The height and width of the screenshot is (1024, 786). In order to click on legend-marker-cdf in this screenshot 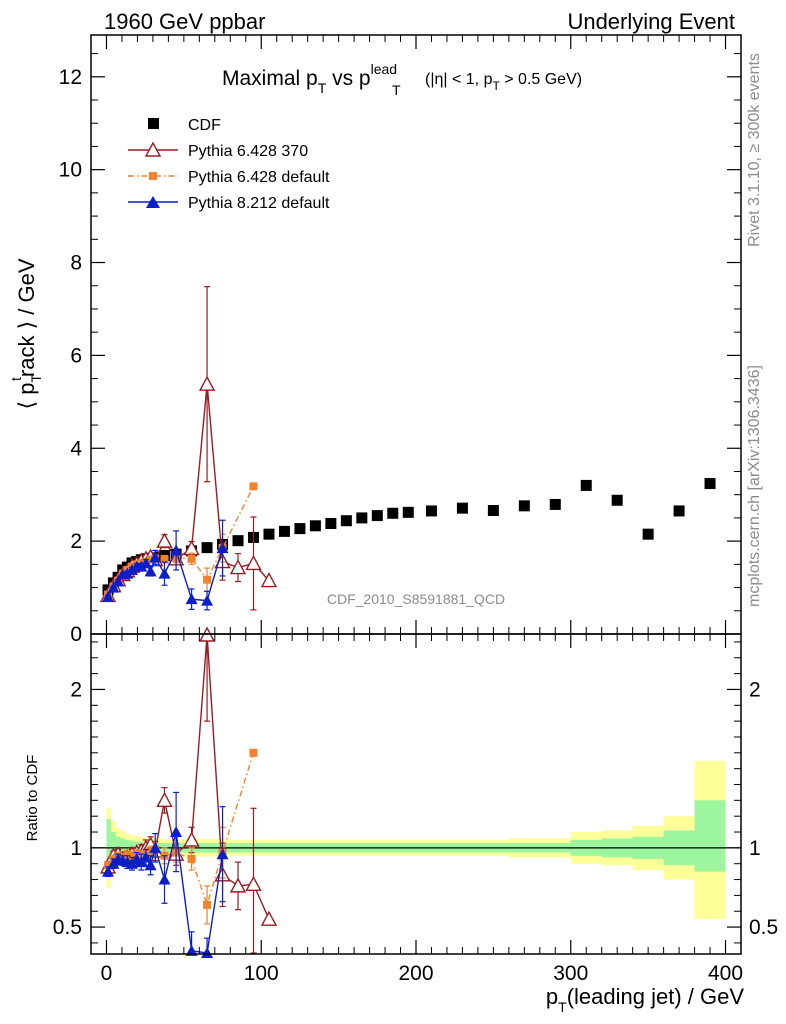, I will do `click(153, 123)`.